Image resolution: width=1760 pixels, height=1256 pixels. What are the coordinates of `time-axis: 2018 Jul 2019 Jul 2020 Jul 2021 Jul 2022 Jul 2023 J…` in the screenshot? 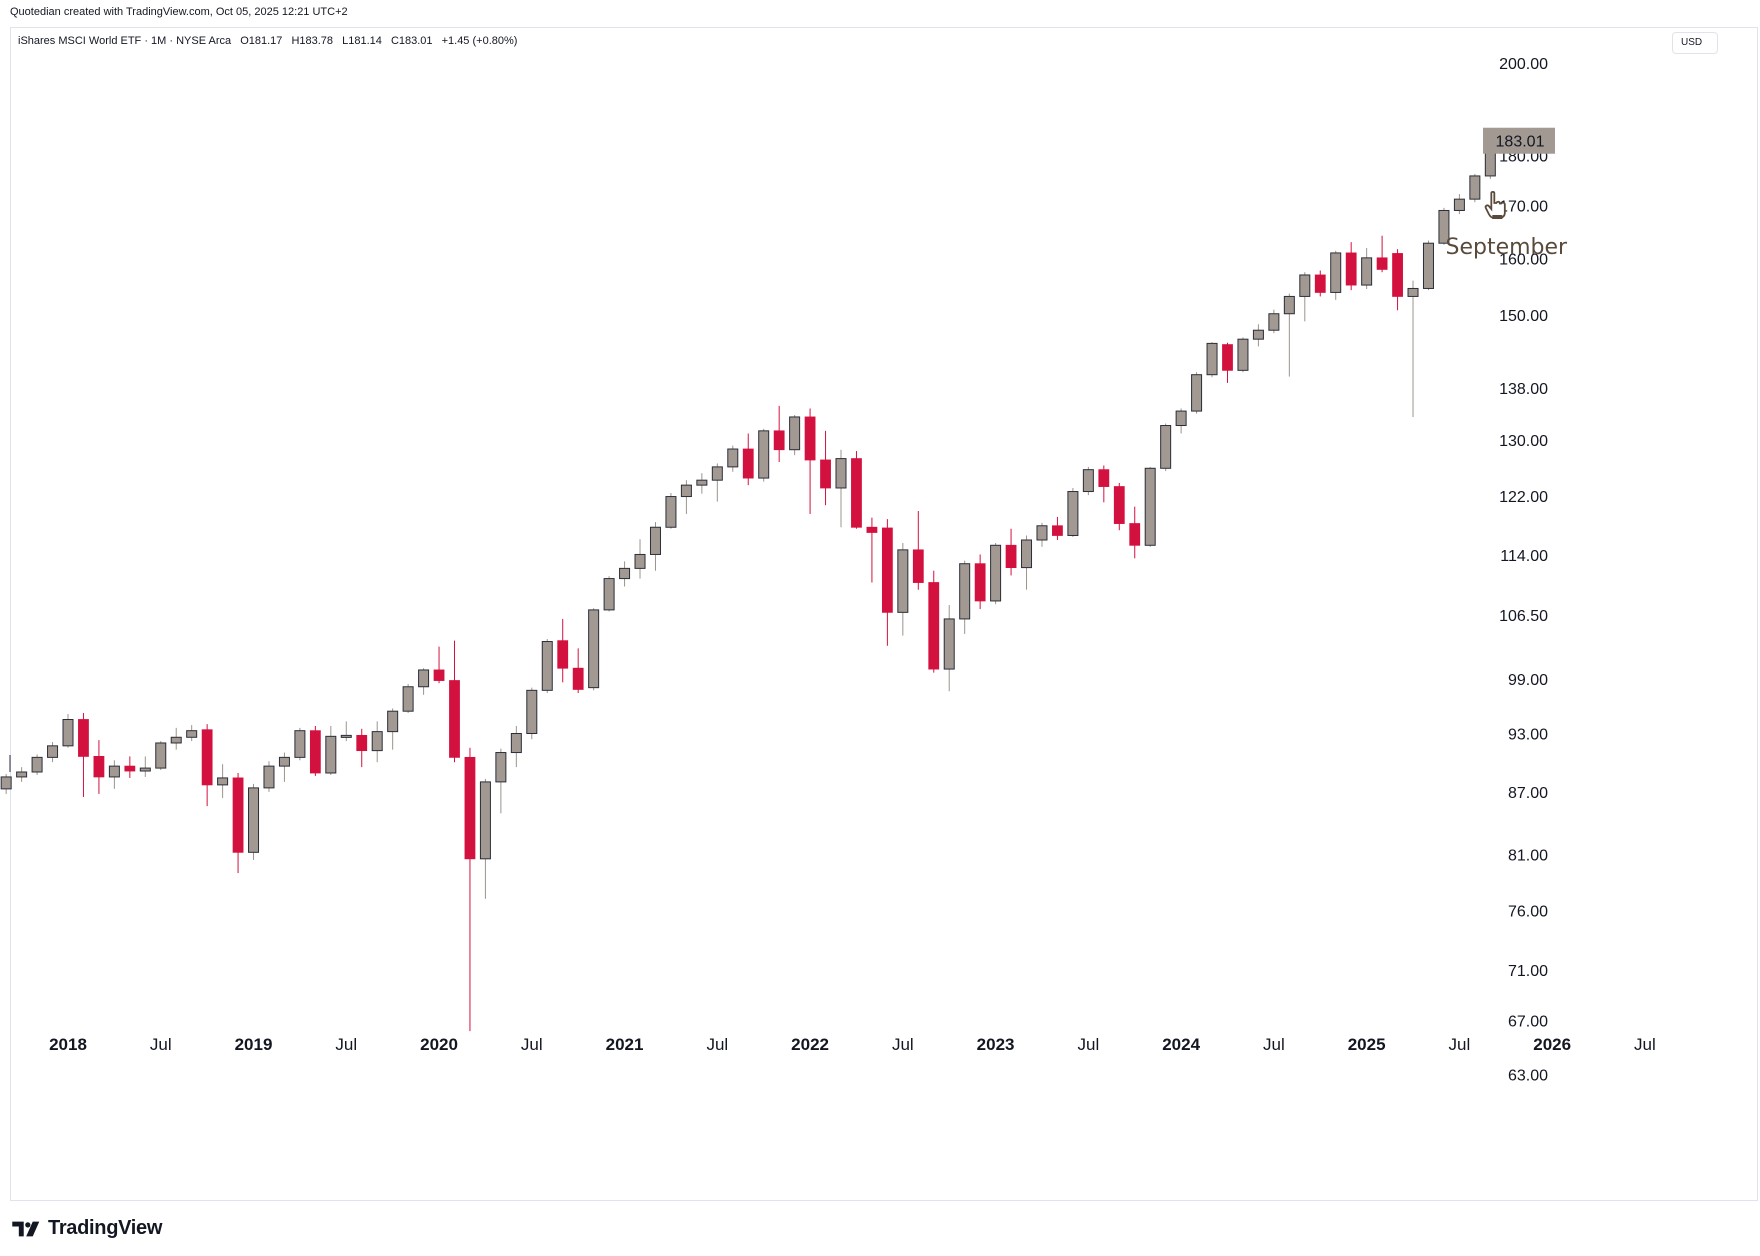 It's located at (852, 1044).